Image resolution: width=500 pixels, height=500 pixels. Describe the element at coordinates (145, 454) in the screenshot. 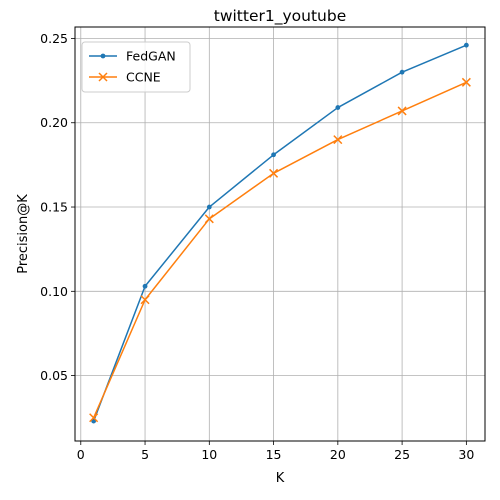

I see `x-tick-label: 5` at that location.